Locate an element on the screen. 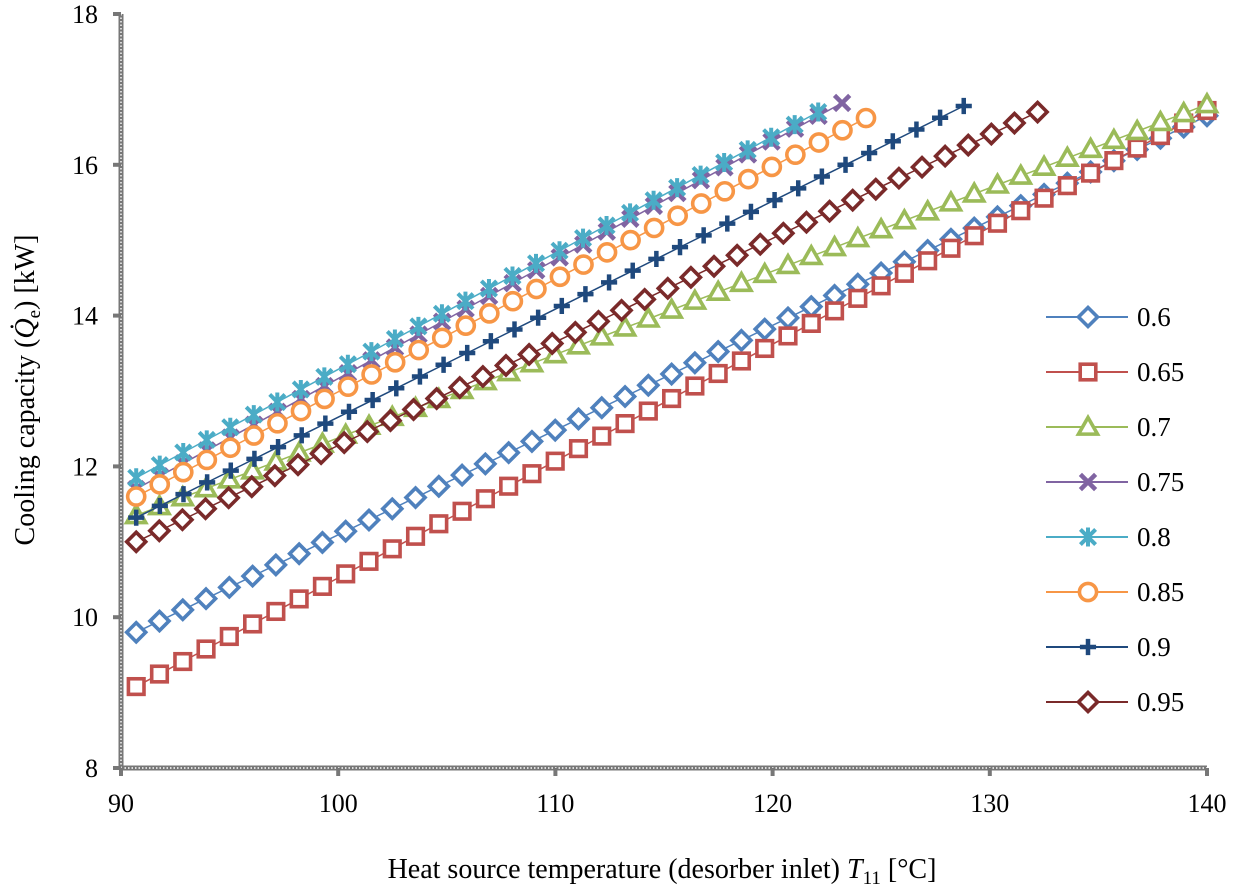 This screenshot has height=889, width=1233. legend: 0.6 0.65 0.7 0.75 0.8 0.85 0.9 0.95 is located at coordinates (1115, 509).